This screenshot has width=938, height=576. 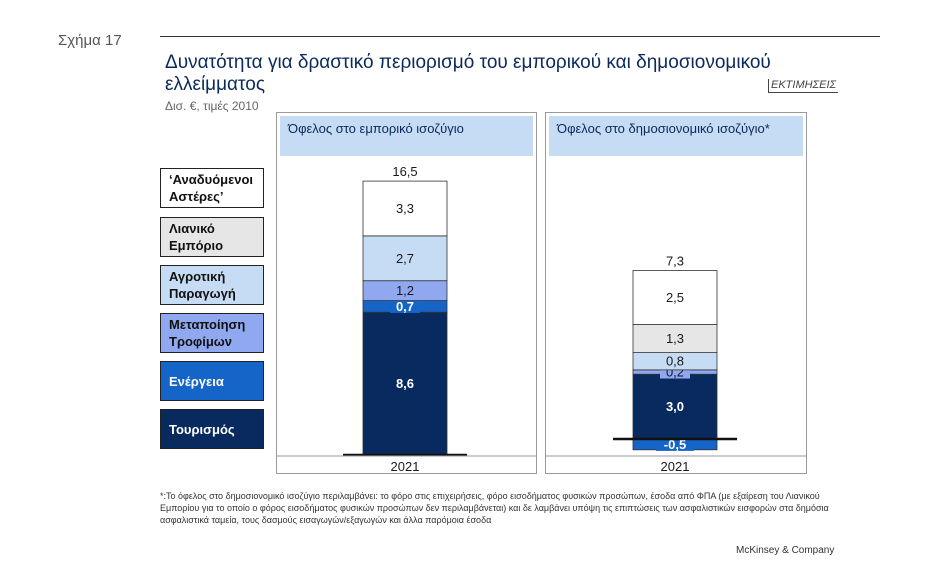 I want to click on legend-item-tourism: Τουρισμός, so click(x=212, y=429).